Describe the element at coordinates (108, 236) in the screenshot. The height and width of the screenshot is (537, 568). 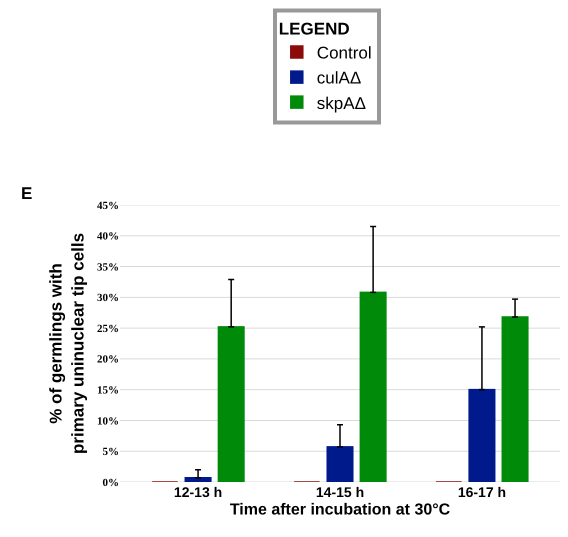
I see `y-tick-label: 40%` at that location.